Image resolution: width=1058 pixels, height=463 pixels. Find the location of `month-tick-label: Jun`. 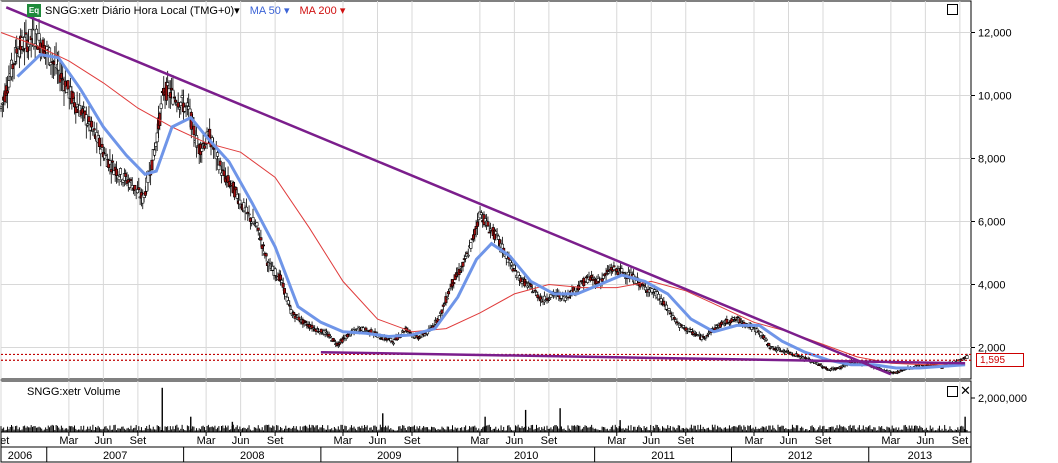

month-tick-label: Jun is located at coordinates (104, 441).